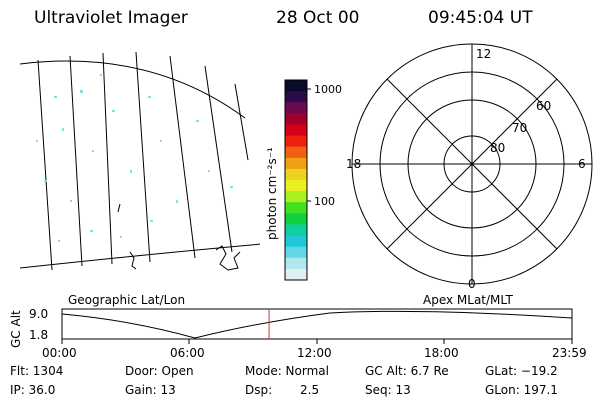 The image size is (600, 400). Describe the element at coordinates (328, 89) in the screenshot. I see `colorbar-label-1000: 1000` at that location.